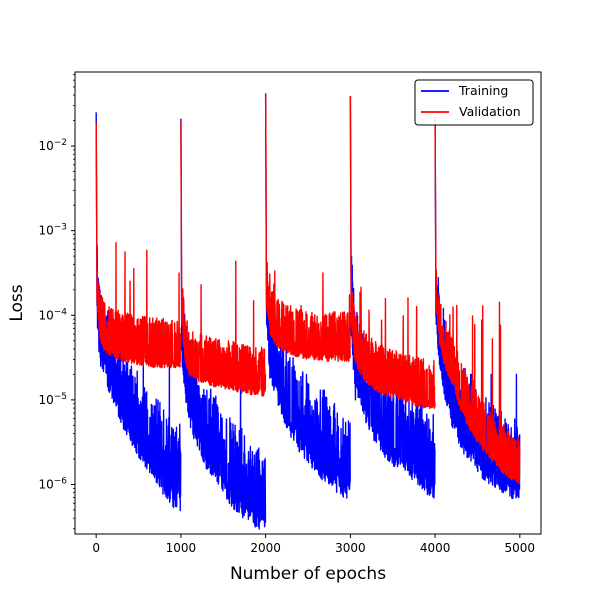 This screenshot has width=600, height=600. What do you see at coordinates (181, 548) in the screenshot?
I see `x-tick-label: 1000` at bounding box center [181, 548].